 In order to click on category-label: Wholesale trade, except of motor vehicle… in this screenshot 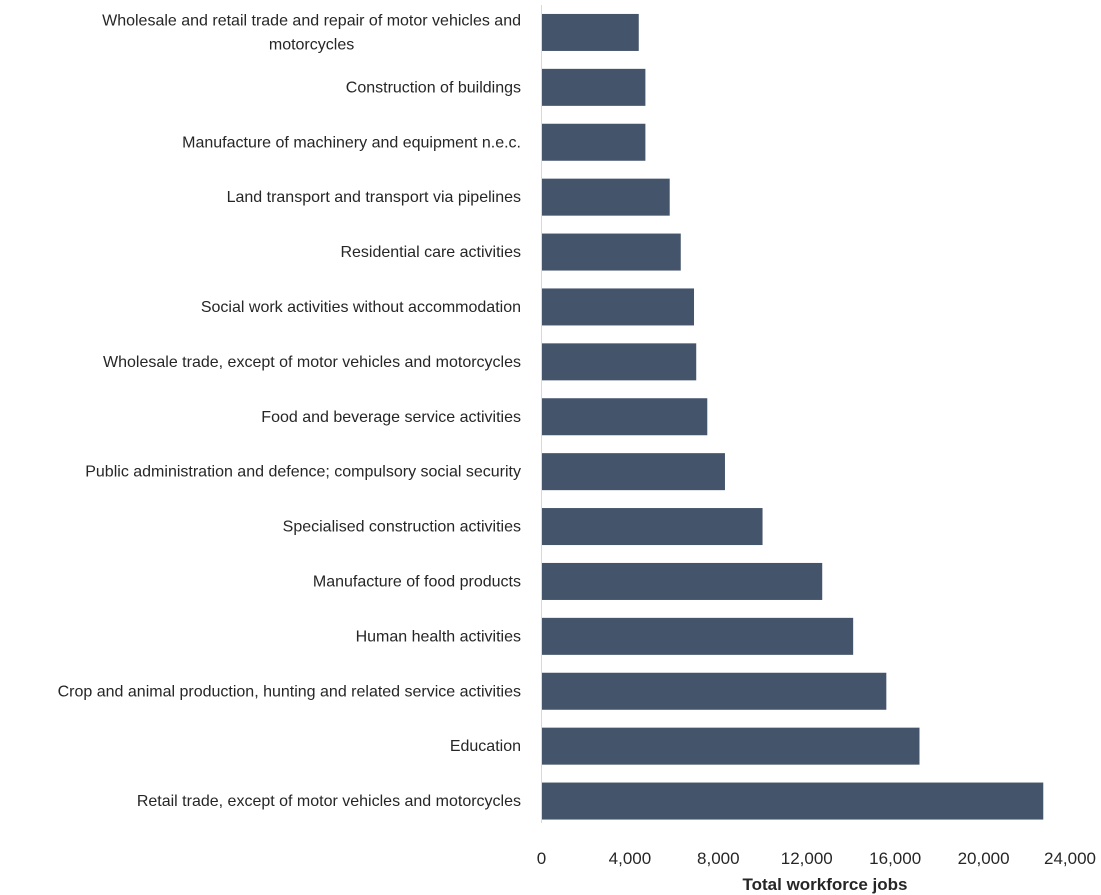, I will do `click(312, 362)`.